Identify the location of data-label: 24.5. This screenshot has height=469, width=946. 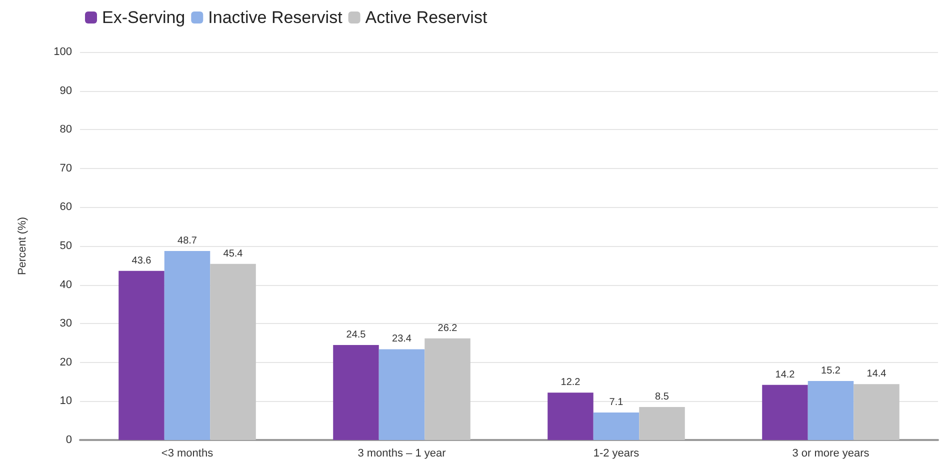
(356, 334).